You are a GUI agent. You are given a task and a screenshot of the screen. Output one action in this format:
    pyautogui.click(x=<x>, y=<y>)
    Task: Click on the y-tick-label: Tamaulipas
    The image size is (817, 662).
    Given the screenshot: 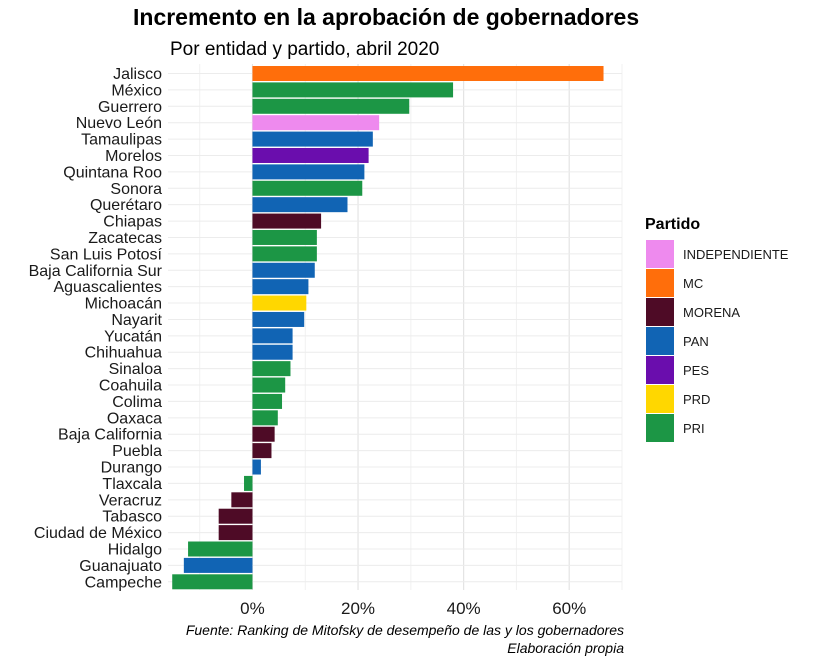 What is the action you would take?
    pyautogui.click(x=121, y=140)
    